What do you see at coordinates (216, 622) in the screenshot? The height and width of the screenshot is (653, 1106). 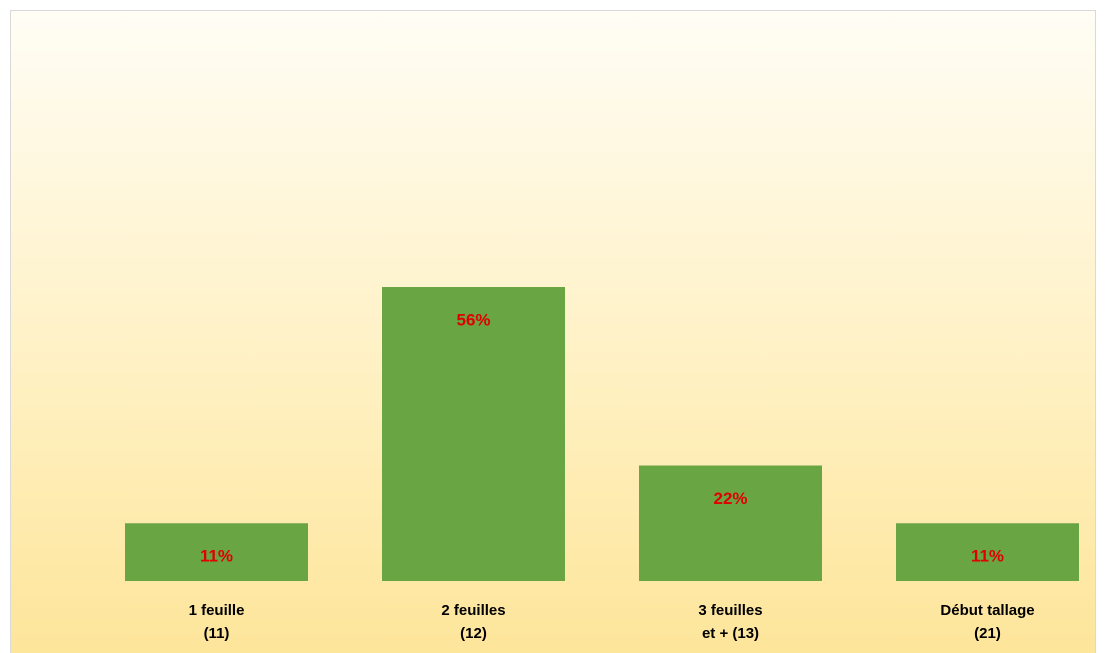 I see `x-tick-label: 1 feuille (11)` at bounding box center [216, 622].